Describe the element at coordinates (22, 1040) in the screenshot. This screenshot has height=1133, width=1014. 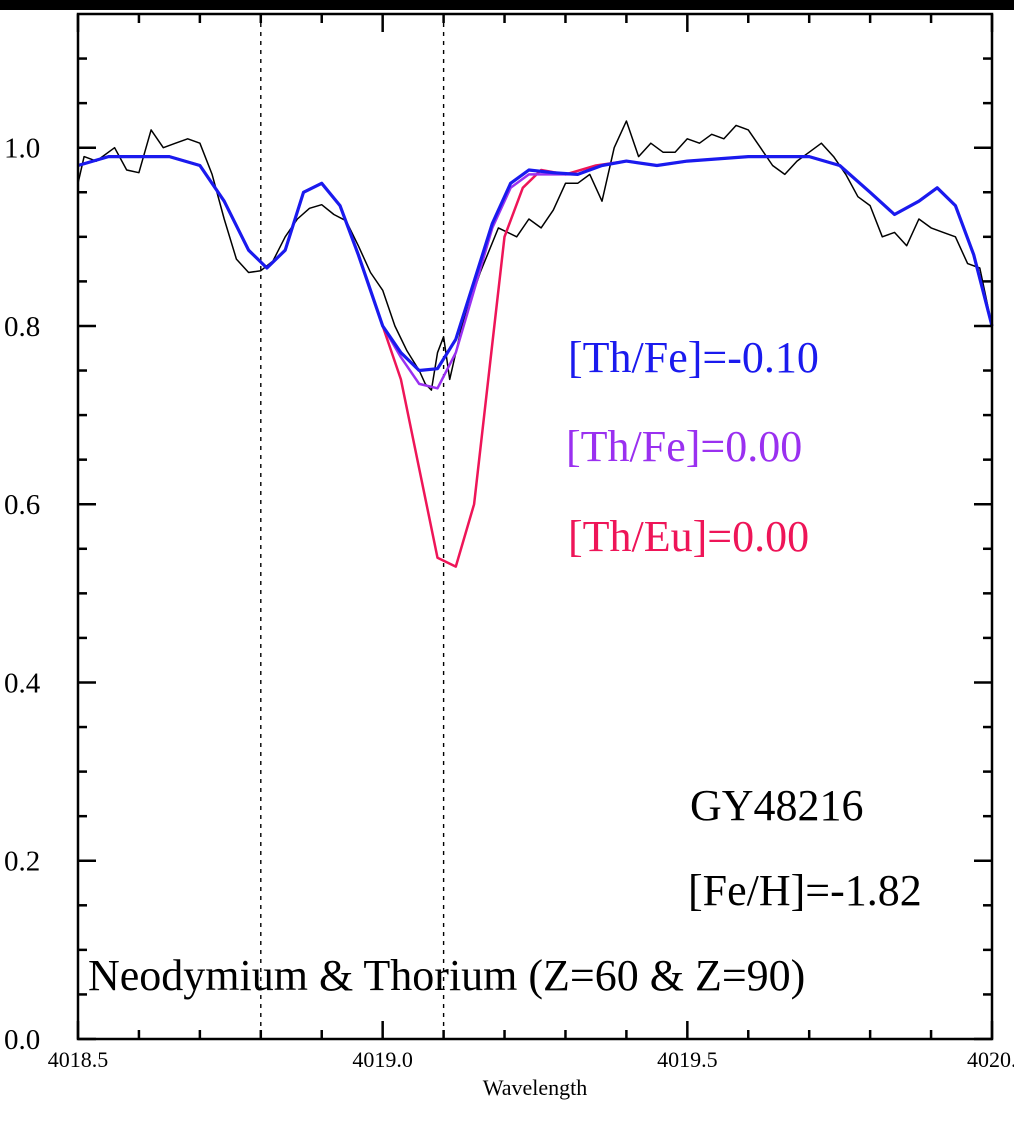
I see `y-tick-label: 0.0` at that location.